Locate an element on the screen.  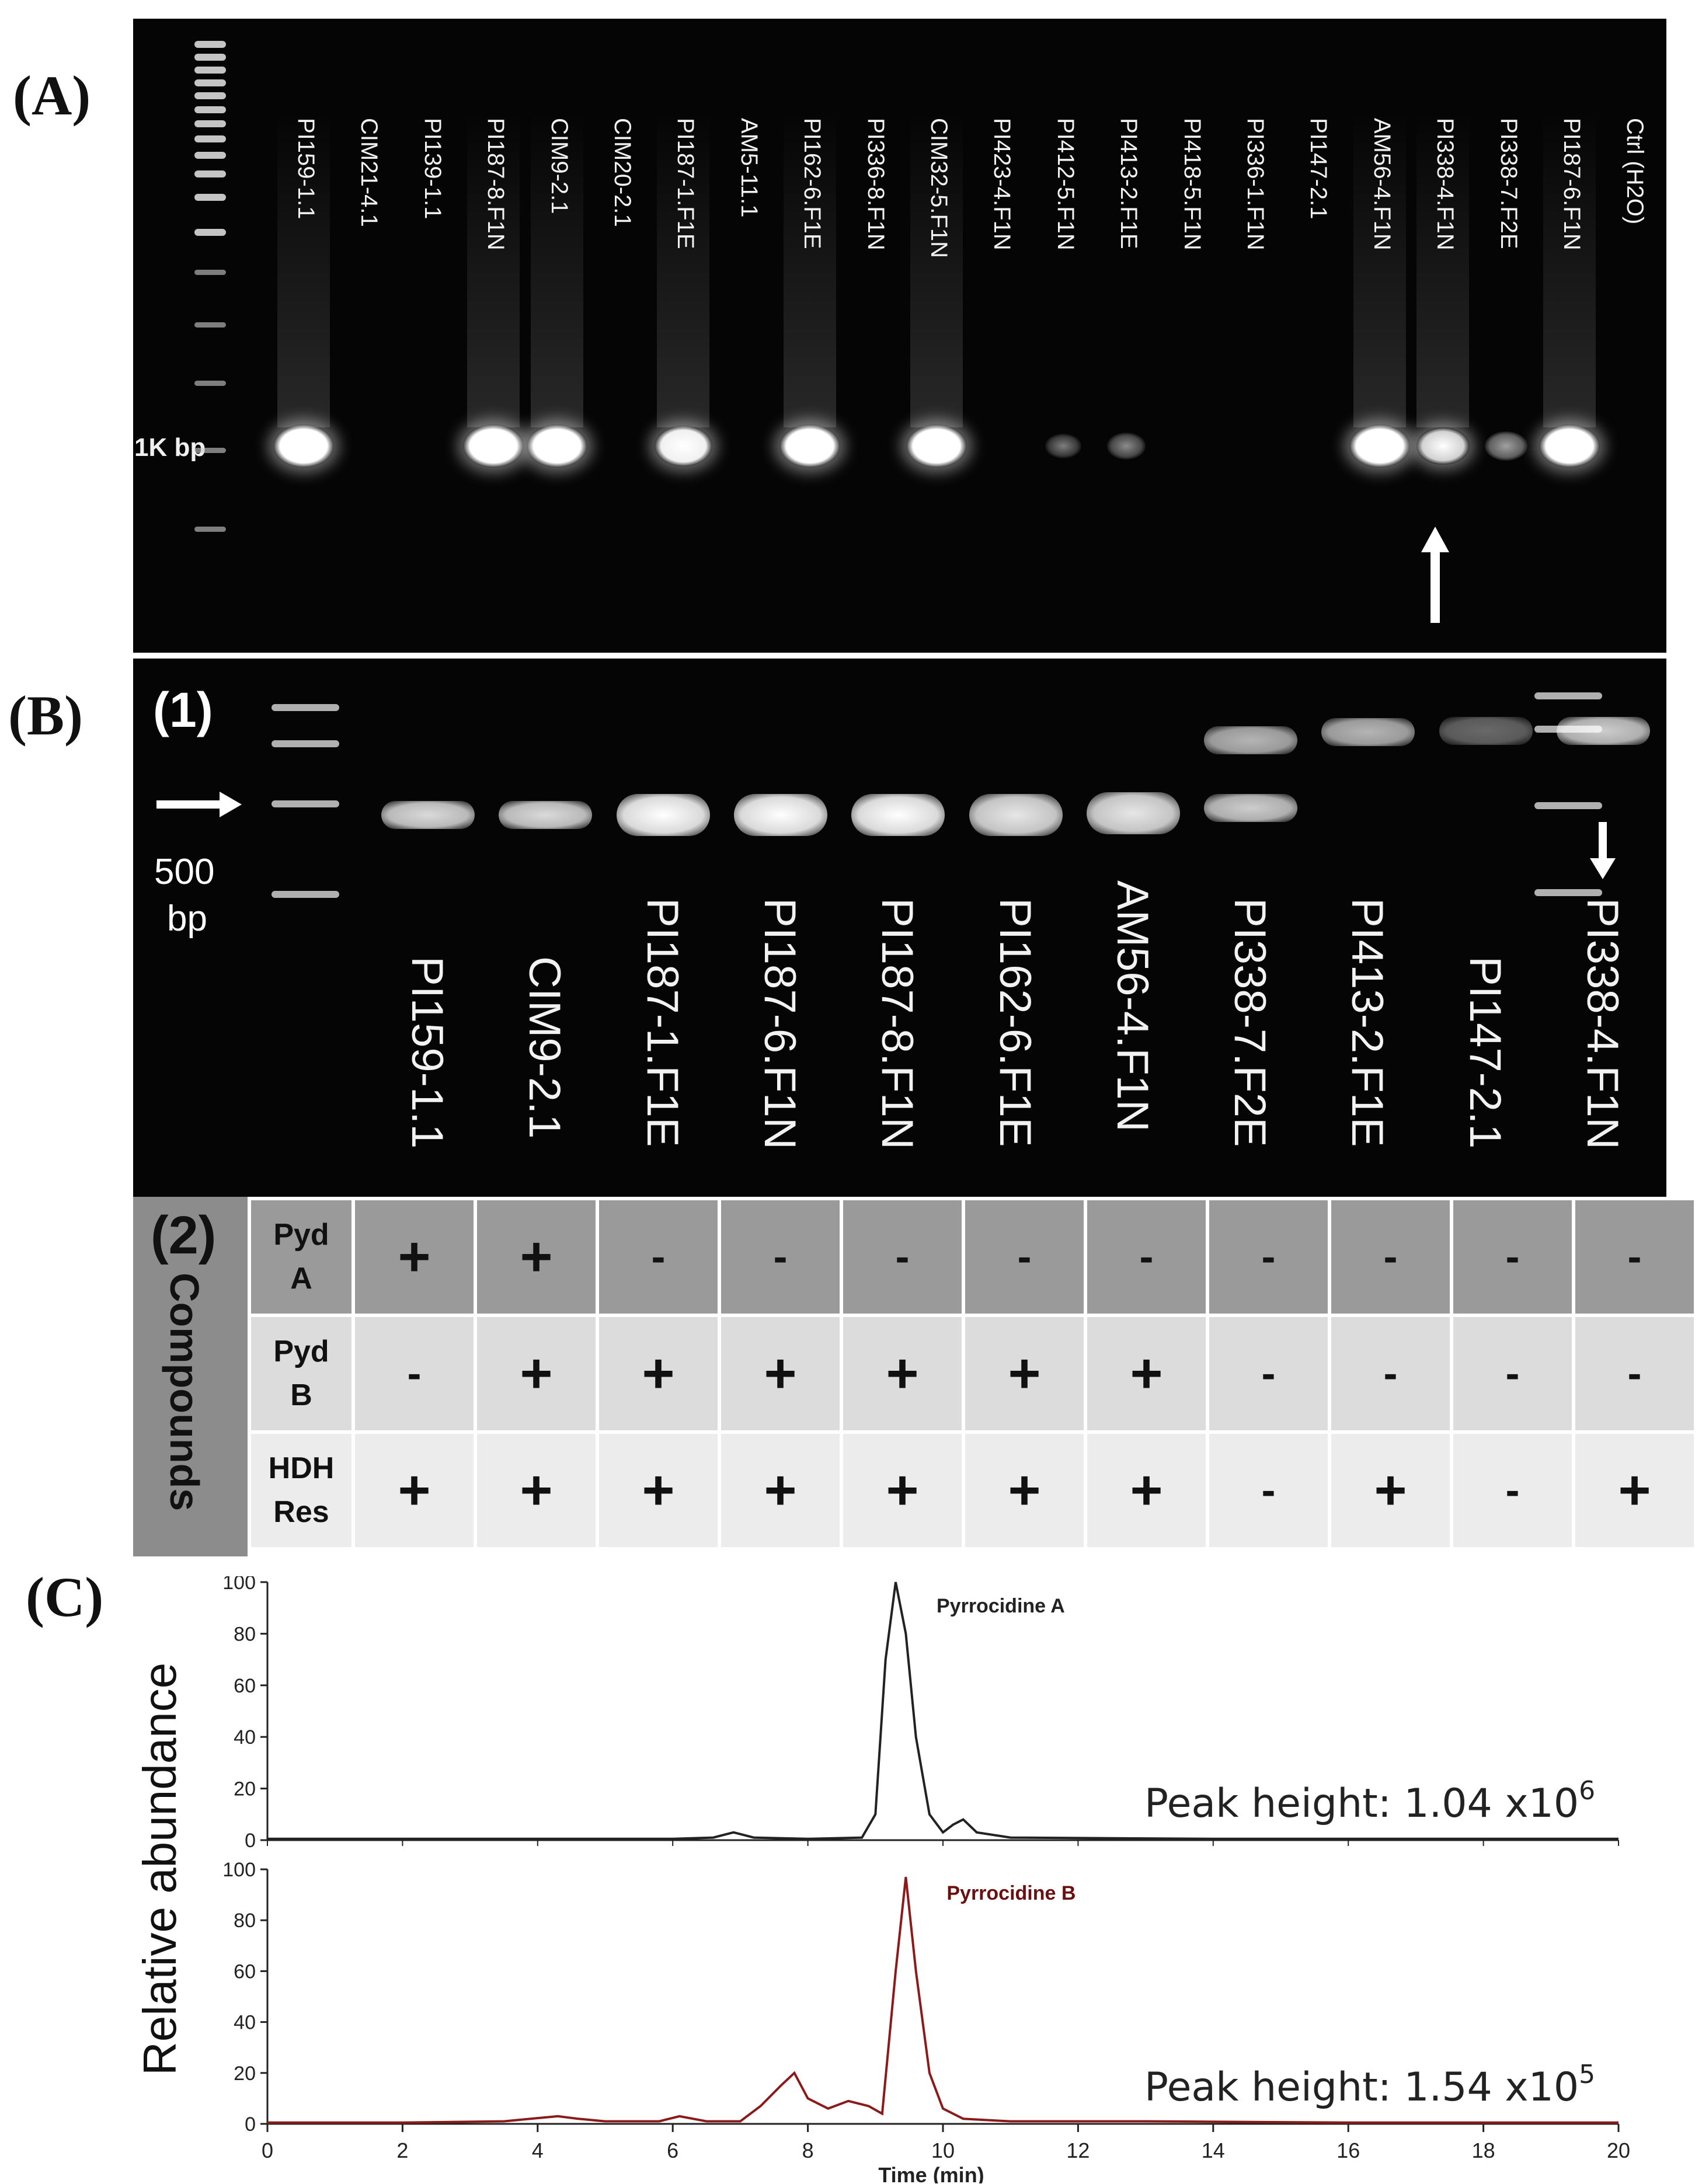
lane-label: PI338-7.F2E is located at coordinates (1250, 1022).